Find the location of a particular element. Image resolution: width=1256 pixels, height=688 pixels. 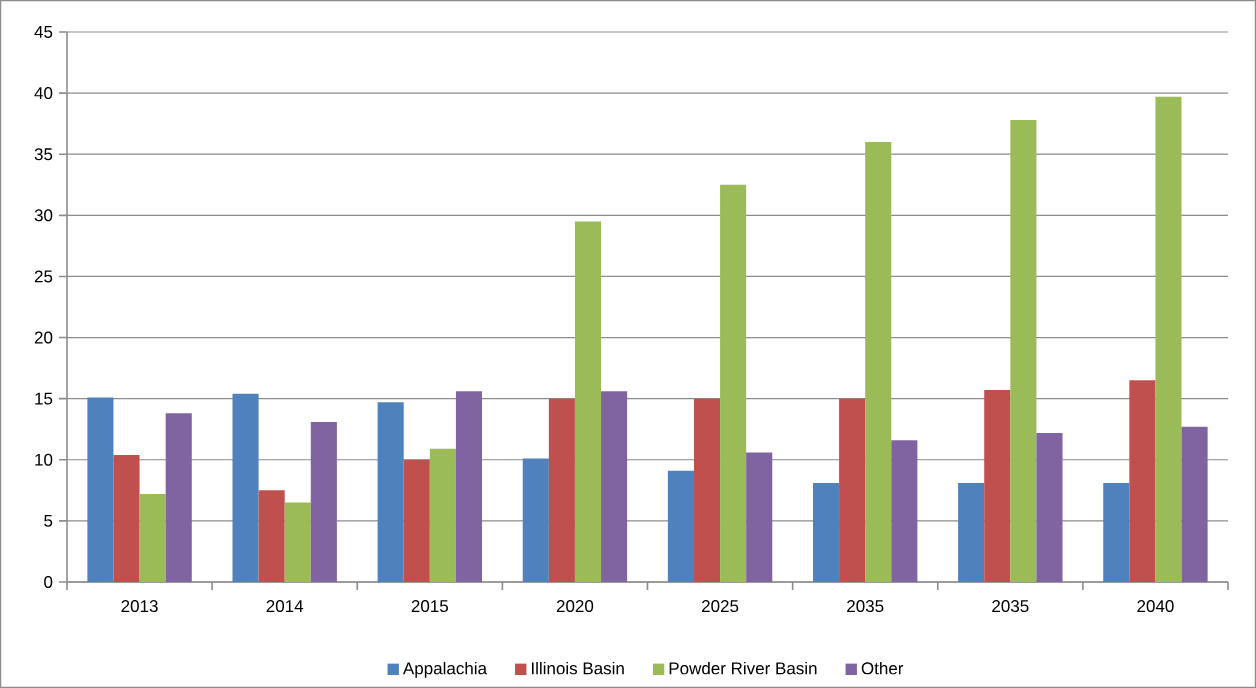

y-tick-label: 10 is located at coordinates (44, 459).